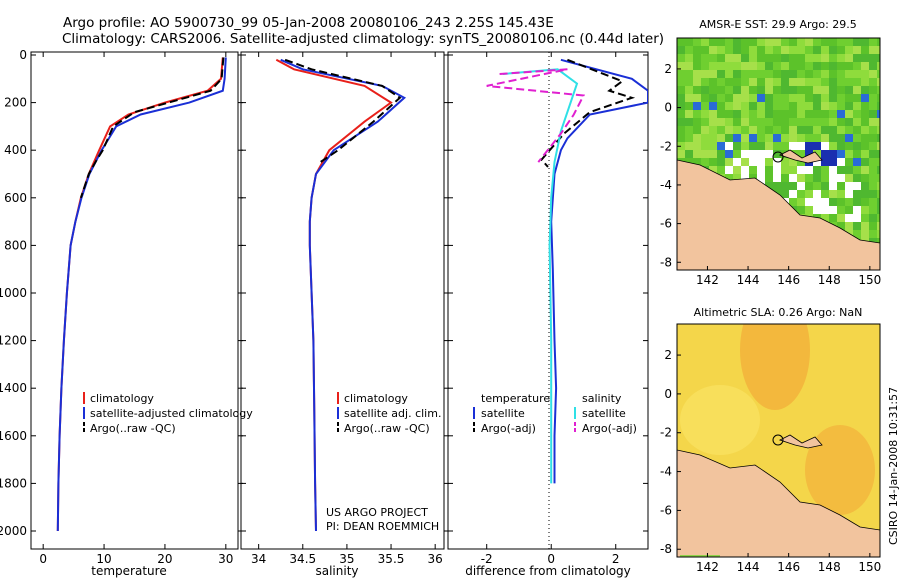 The image size is (900, 580). What do you see at coordinates (15, 103) in the screenshot?
I see `depth-tick-label: 200` at bounding box center [15, 103].